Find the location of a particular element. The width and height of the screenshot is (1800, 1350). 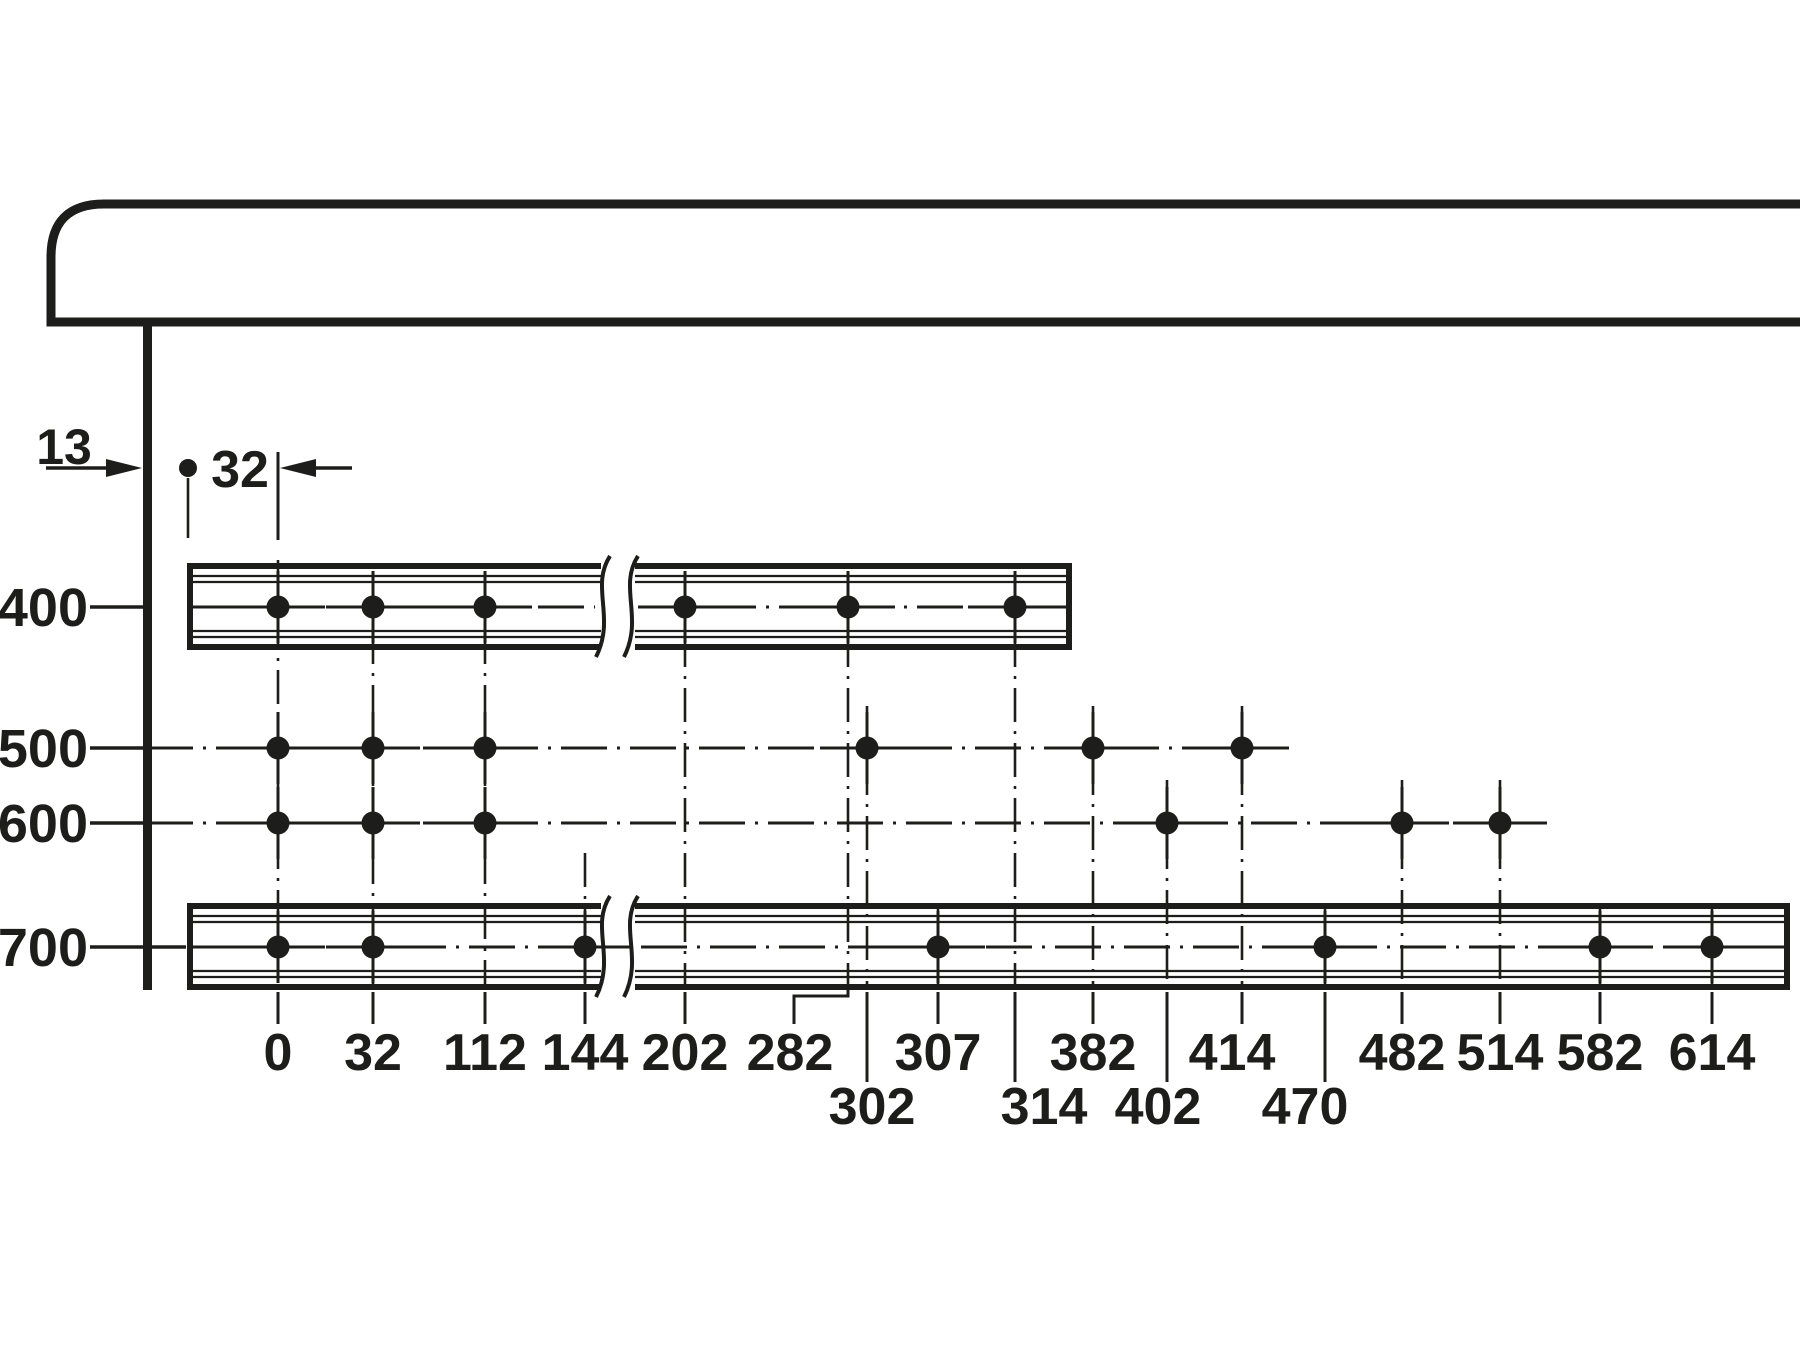

col-label-314: 314 is located at coordinates (1044, 1107).